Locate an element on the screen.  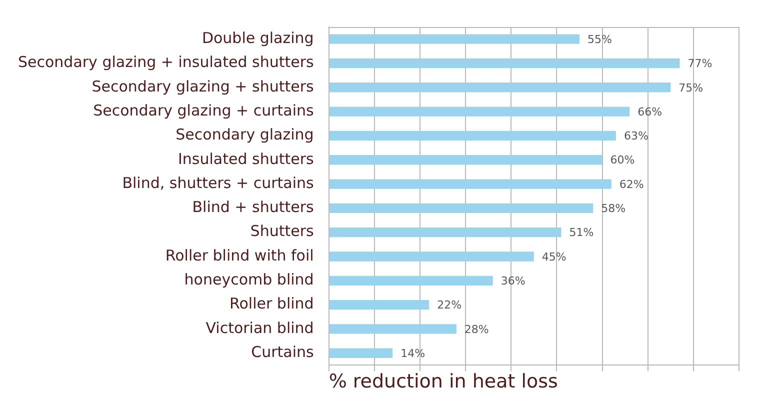
data-label: 58% is located at coordinates (613, 209).